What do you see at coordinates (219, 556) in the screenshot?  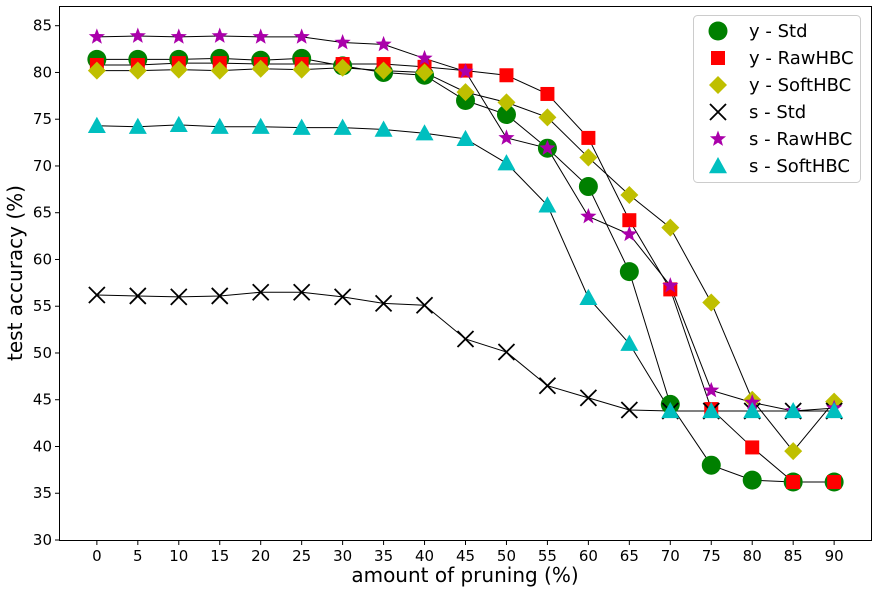 I see `x-tick-label: 15` at bounding box center [219, 556].